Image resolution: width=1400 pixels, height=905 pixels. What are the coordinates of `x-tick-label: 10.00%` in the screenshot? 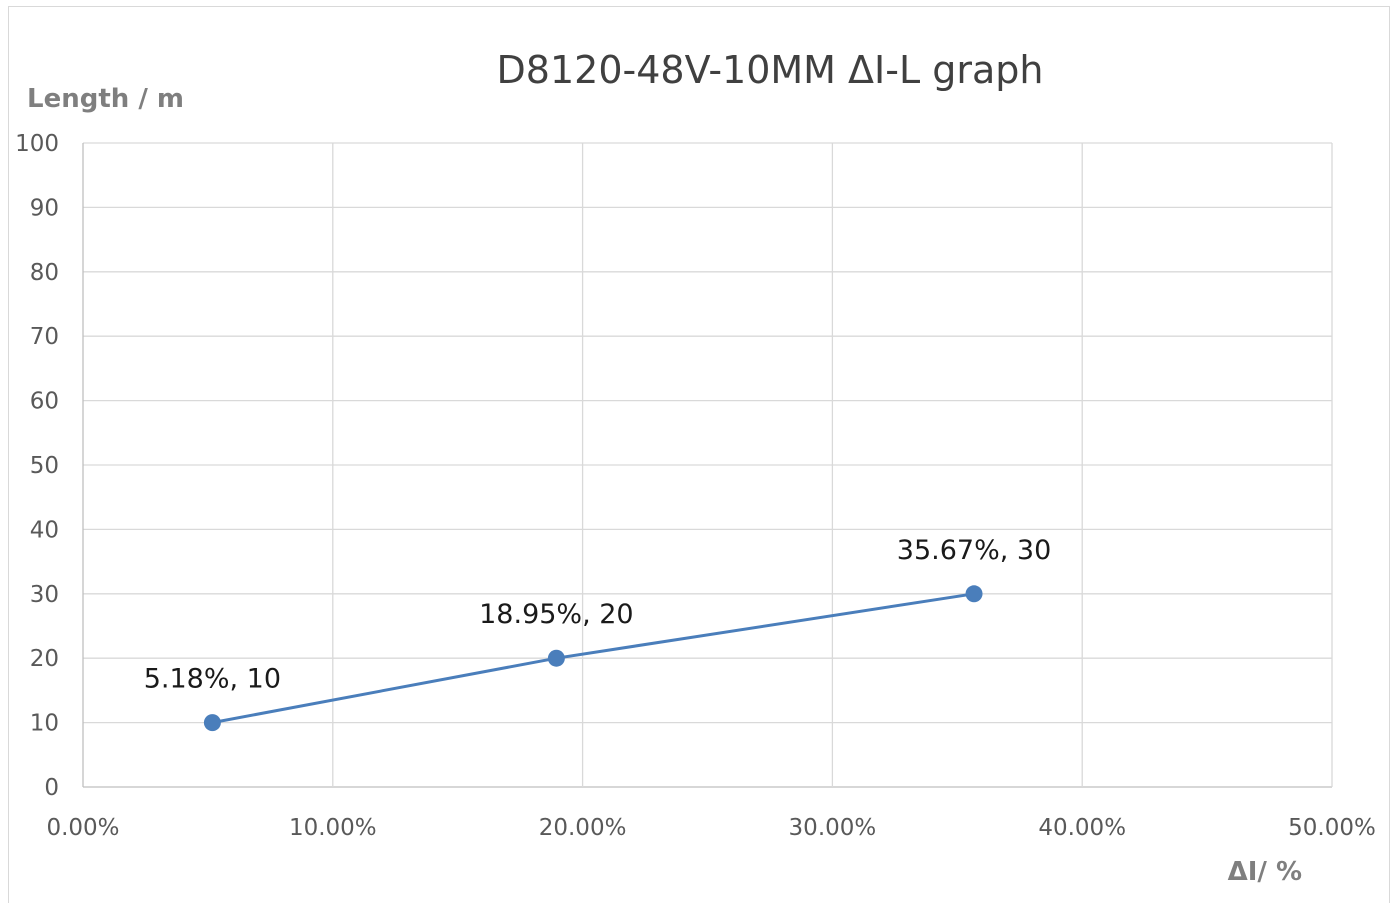 It's located at (333, 828).